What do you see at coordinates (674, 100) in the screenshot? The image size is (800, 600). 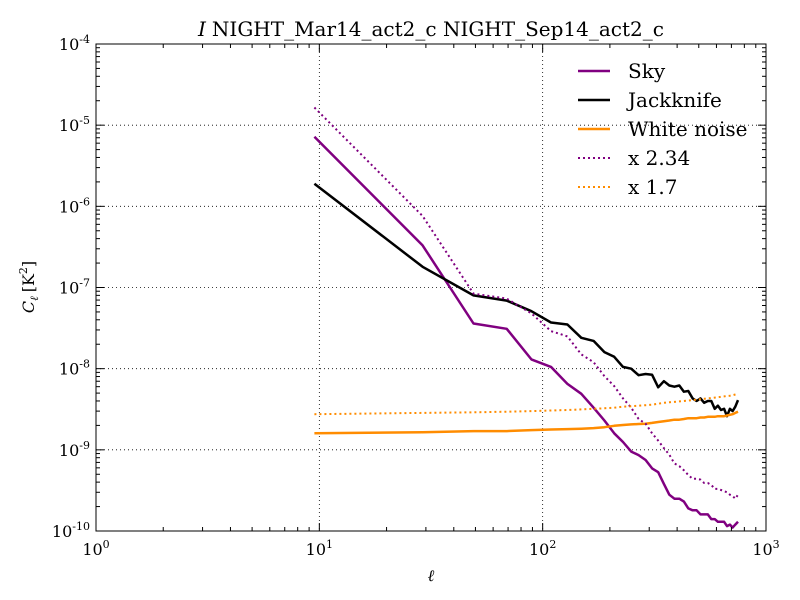 I see `legend-label-jackknife: Jackknife` at bounding box center [674, 100].